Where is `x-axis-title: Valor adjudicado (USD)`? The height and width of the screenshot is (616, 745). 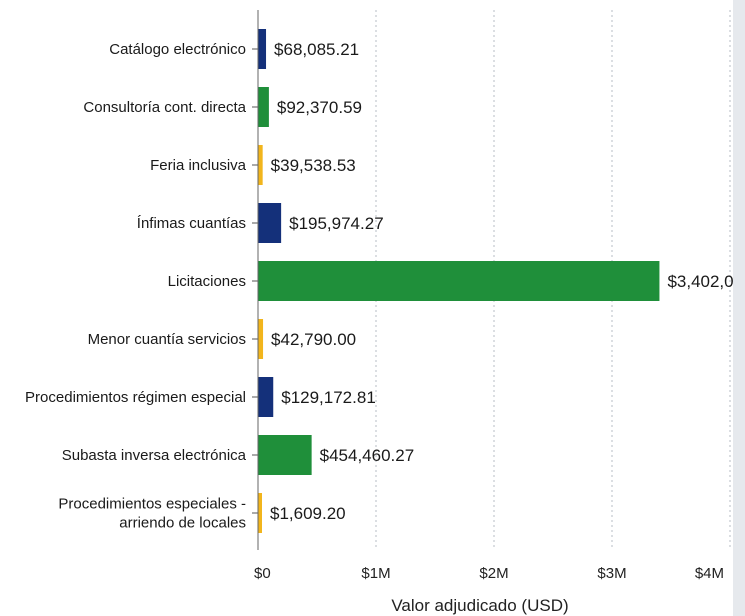
x-axis-title: Valor adjudicado (USD) is located at coordinates (479, 605).